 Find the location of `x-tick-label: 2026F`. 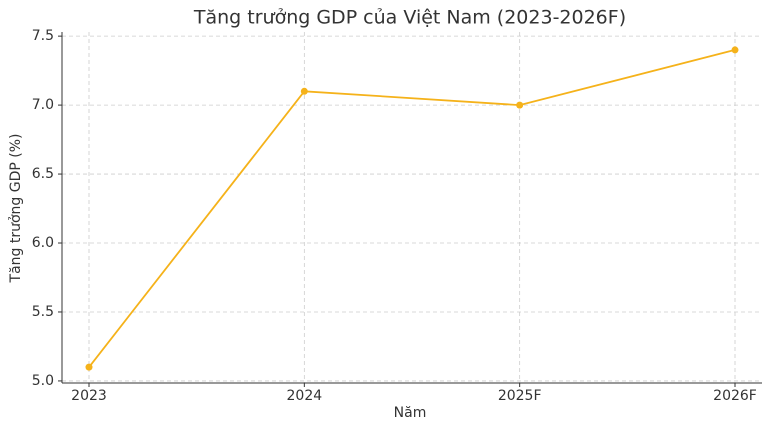

x-tick-label: 2026F is located at coordinates (735, 396).